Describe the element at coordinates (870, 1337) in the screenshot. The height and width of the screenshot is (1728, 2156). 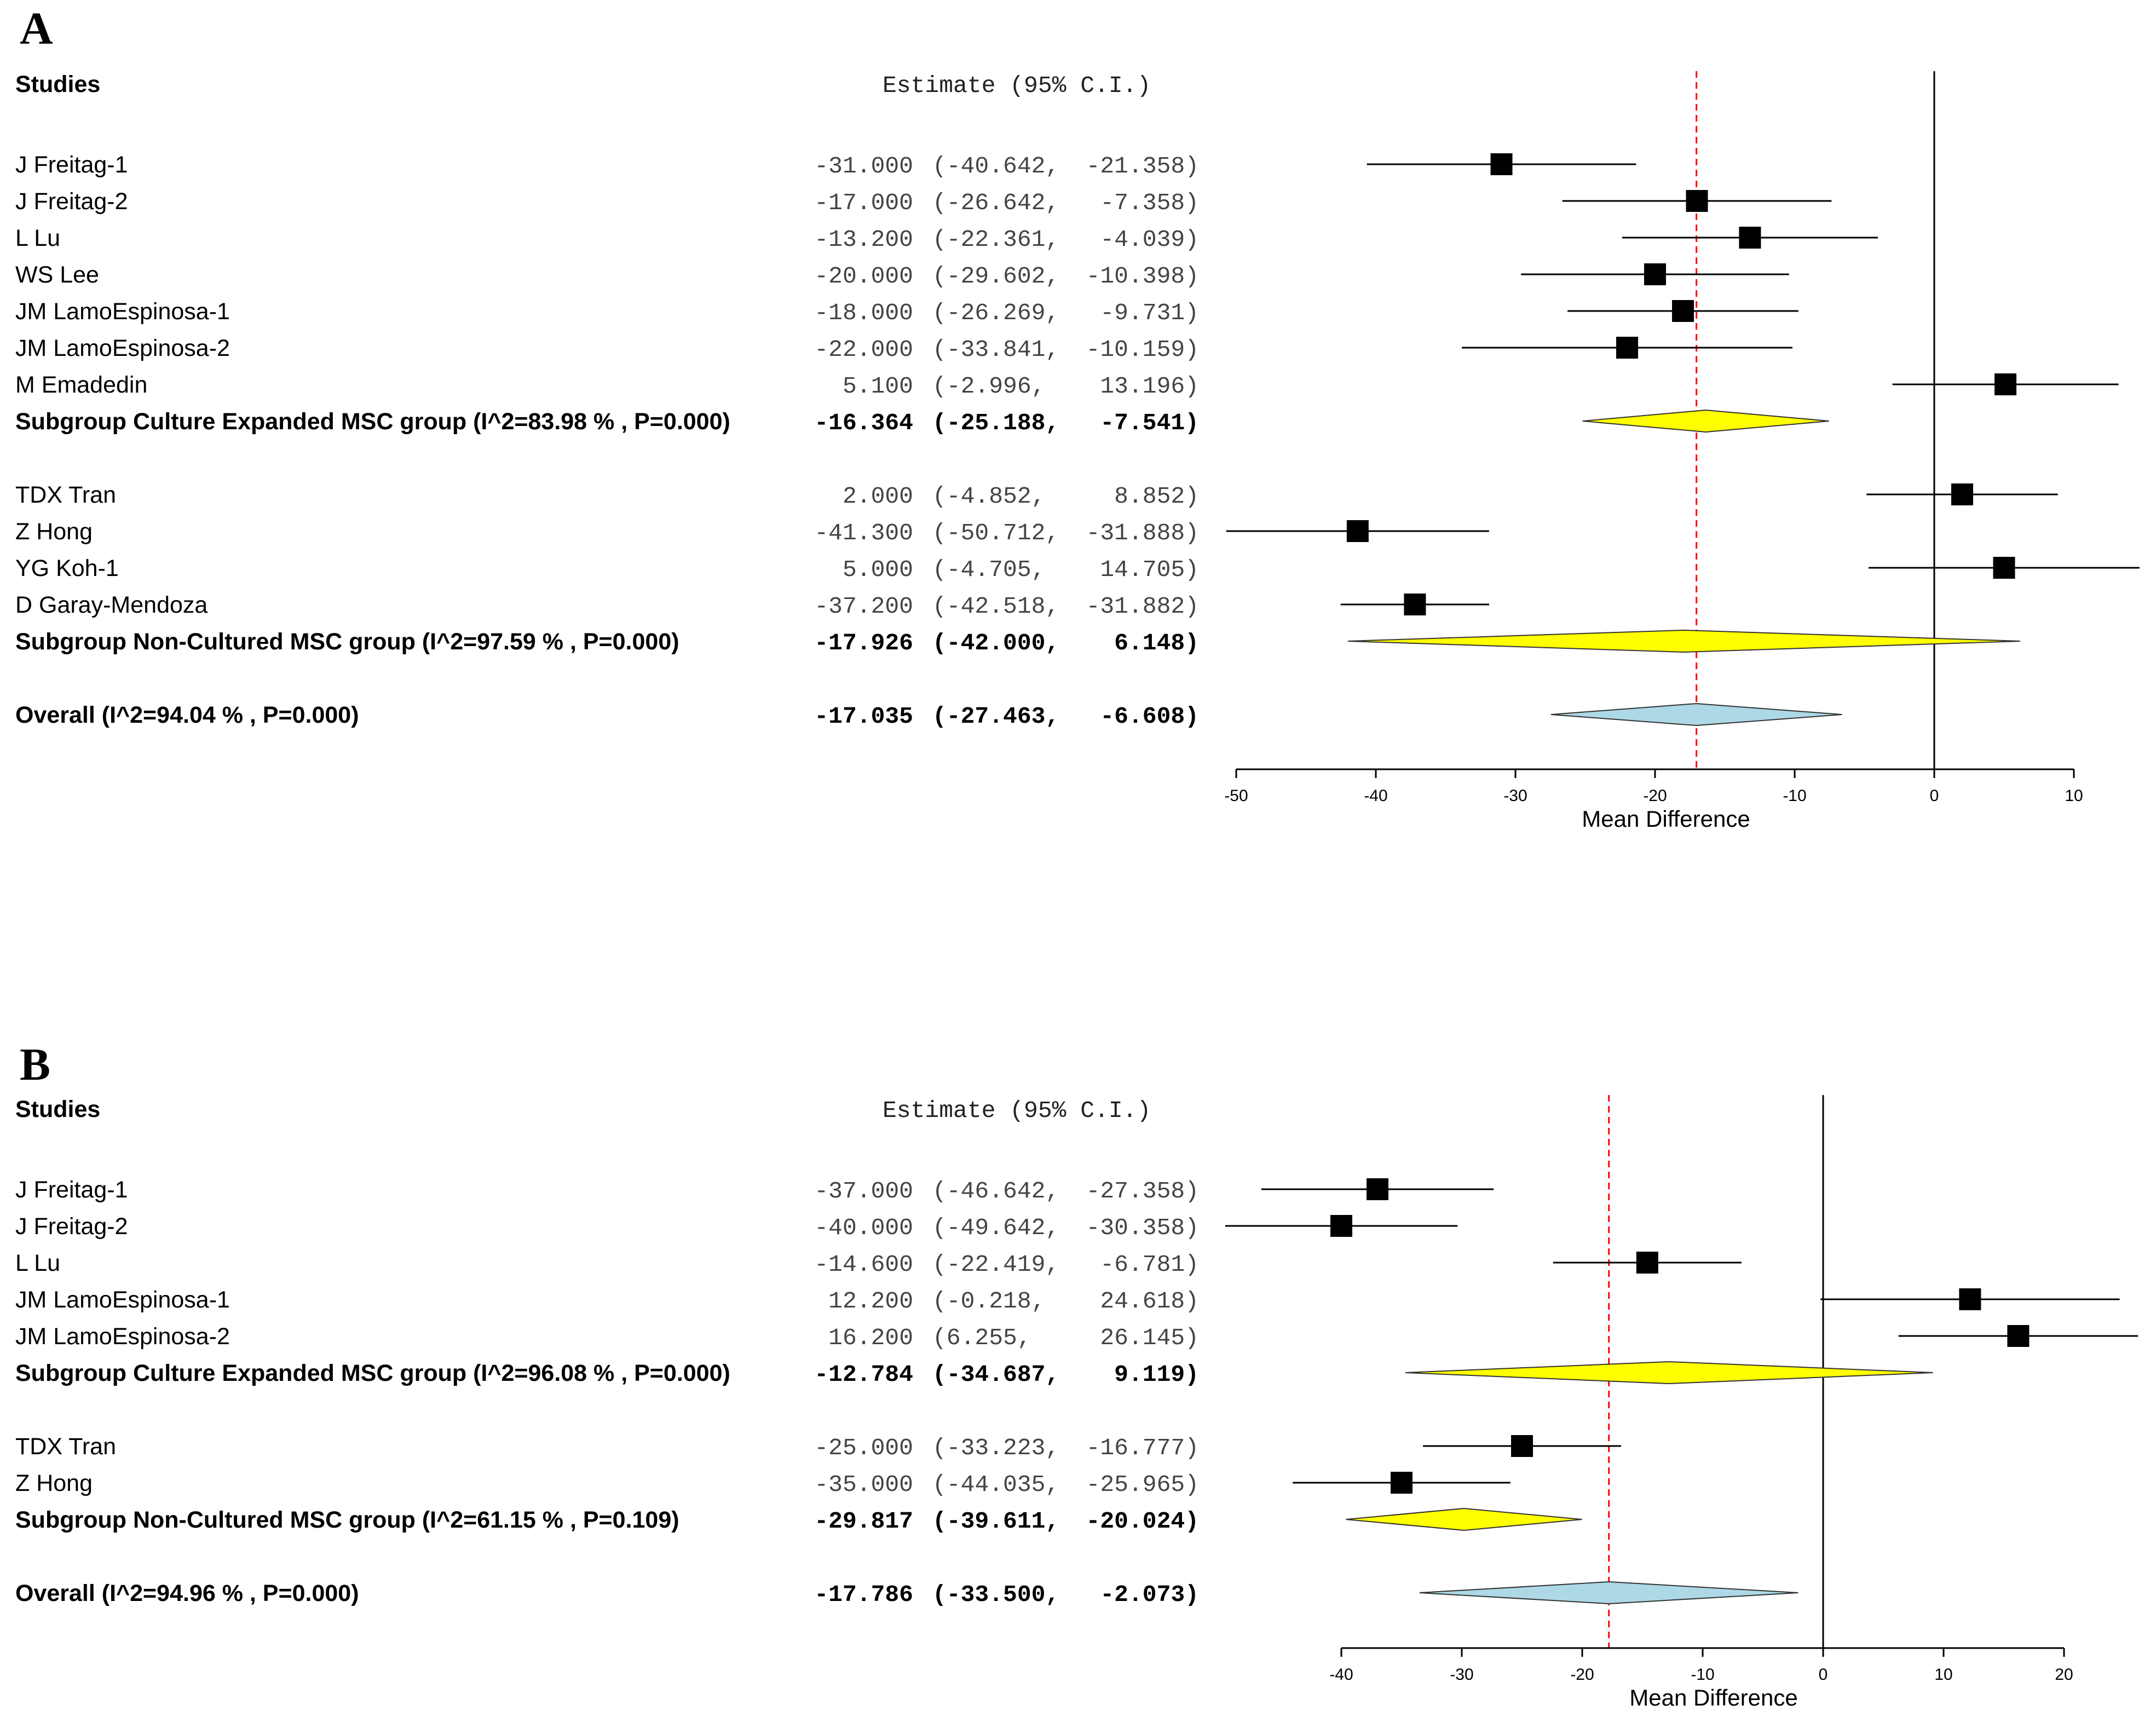
I see `panel-b-row-estimate: 16.200` at that location.